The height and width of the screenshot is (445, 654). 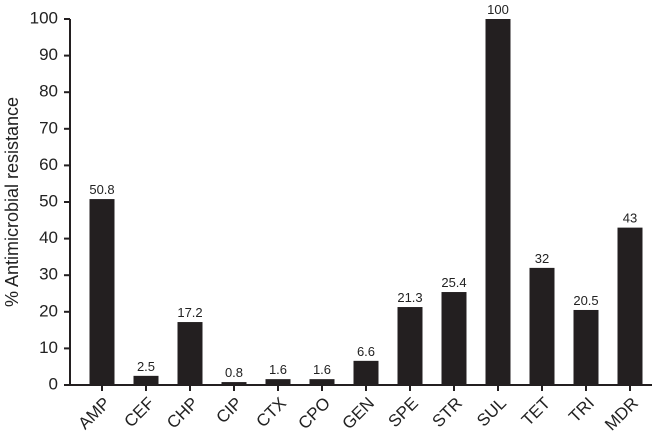 What do you see at coordinates (101, 189) in the screenshot?
I see `value-label: 50.8` at bounding box center [101, 189].